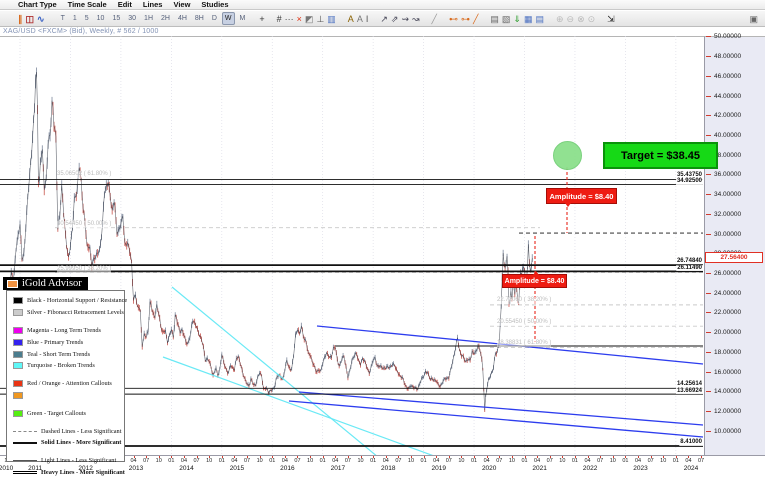 The width and height of the screenshot is (765, 477). What do you see at coordinates (262, 18) in the screenshot?
I see `crosshair-icon: +` at bounding box center [262, 18].